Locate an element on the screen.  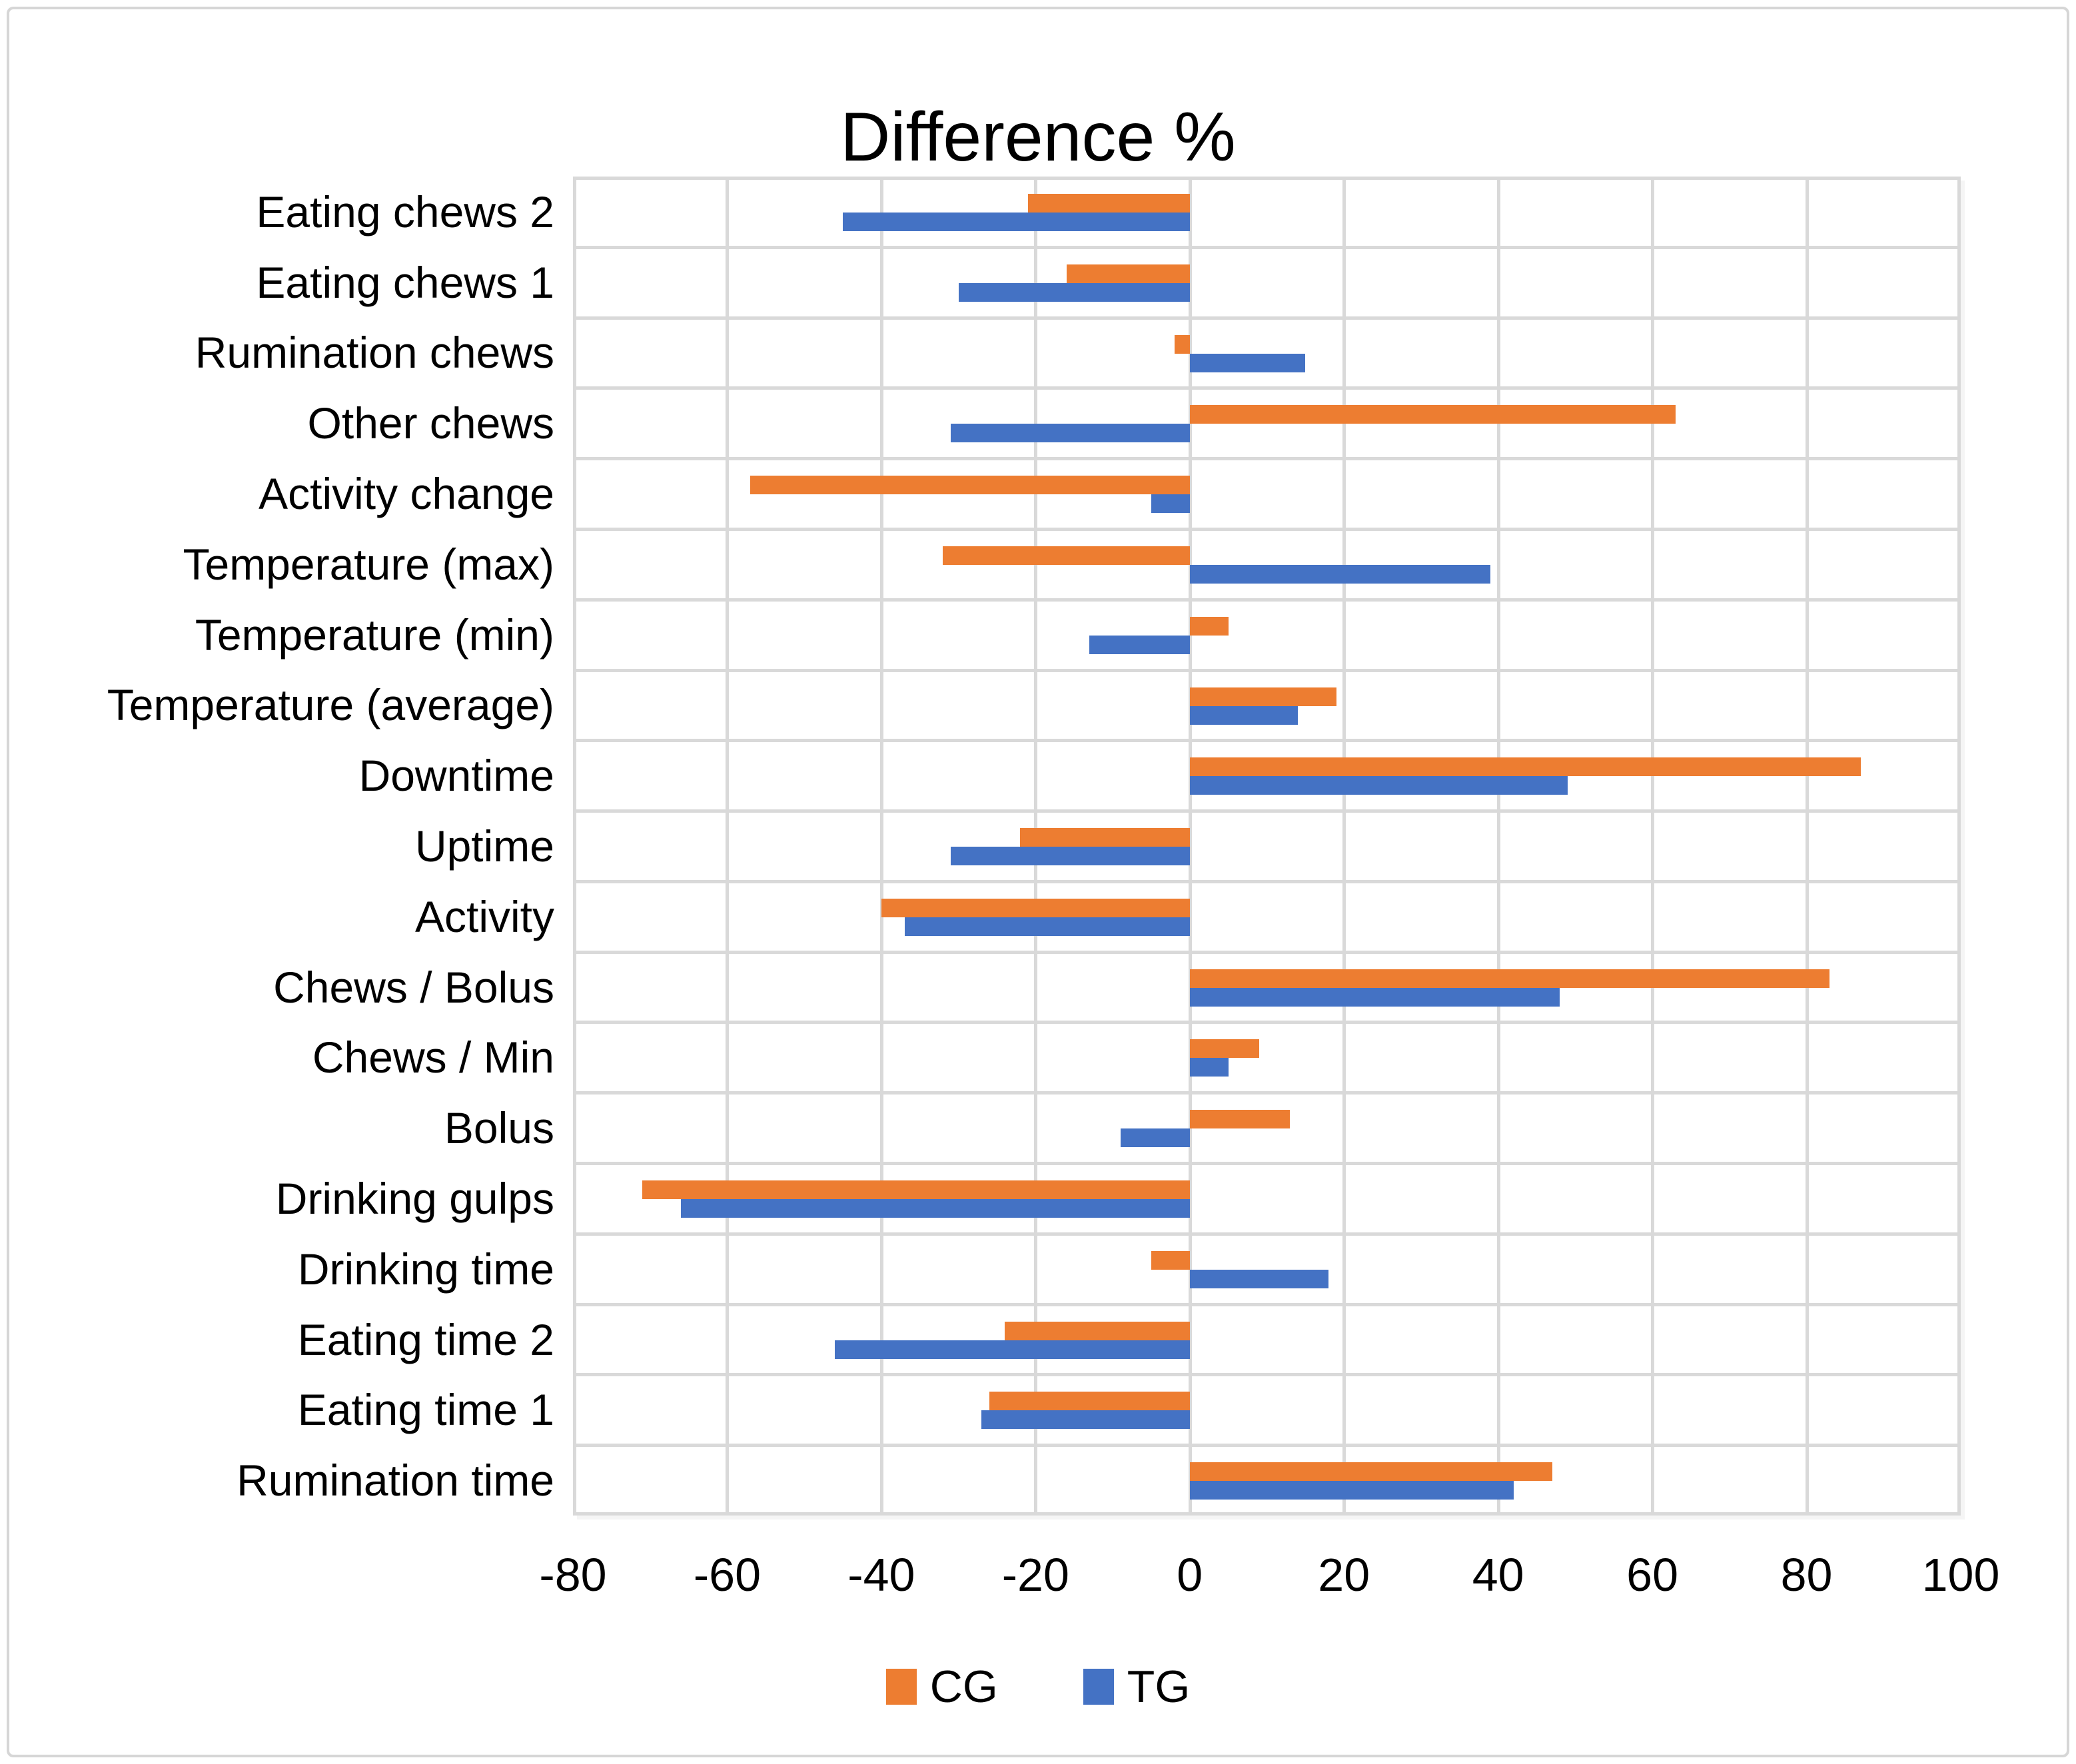
legend: CG TG is located at coordinates (1038, 1686).